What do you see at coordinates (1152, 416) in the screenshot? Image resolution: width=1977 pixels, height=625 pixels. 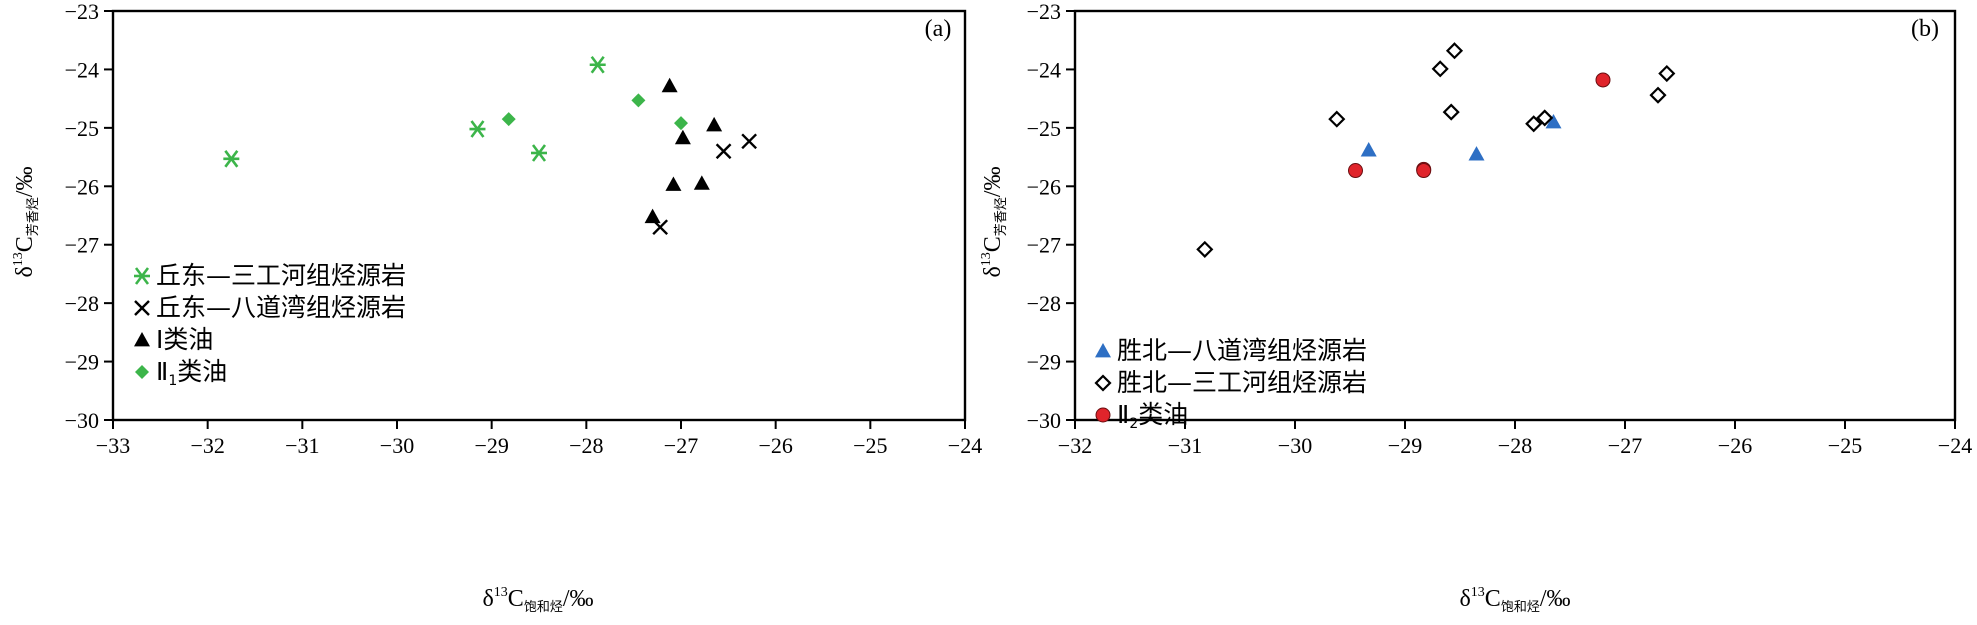 I see `legend-label: Ⅱ2类油` at bounding box center [1152, 416].